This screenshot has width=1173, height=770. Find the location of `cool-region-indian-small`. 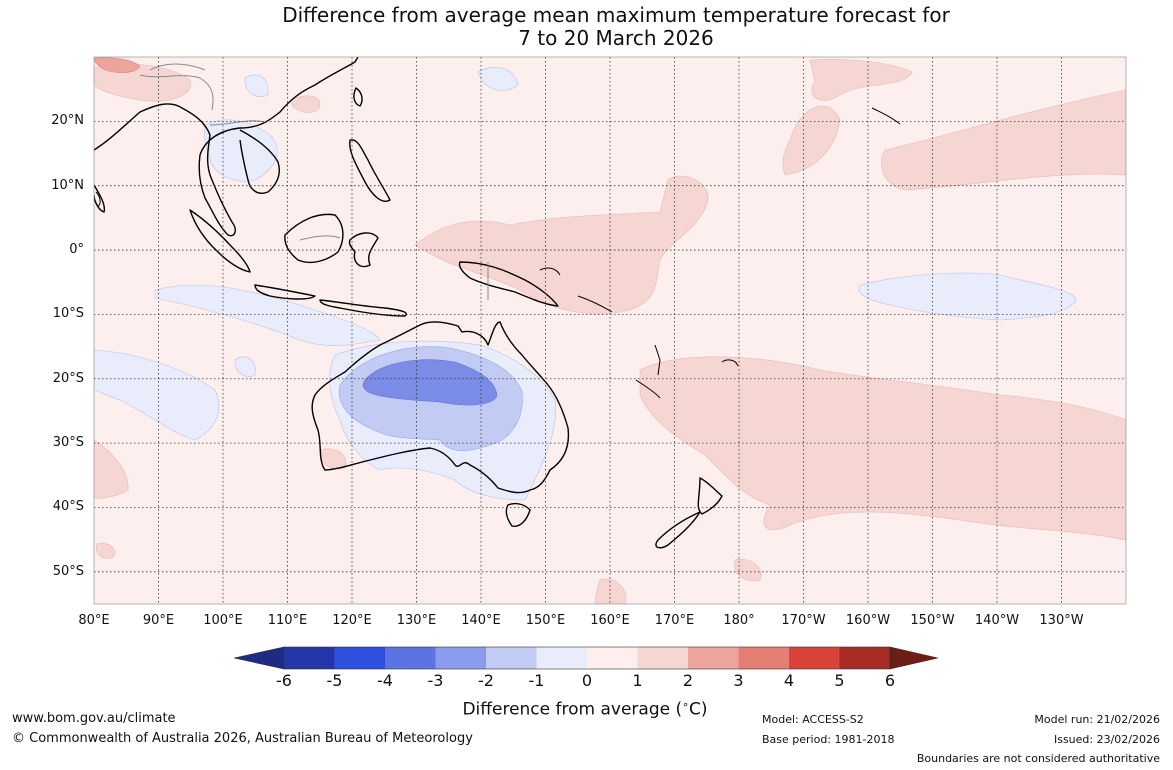

cool-region-indian-small is located at coordinates (245, 366).